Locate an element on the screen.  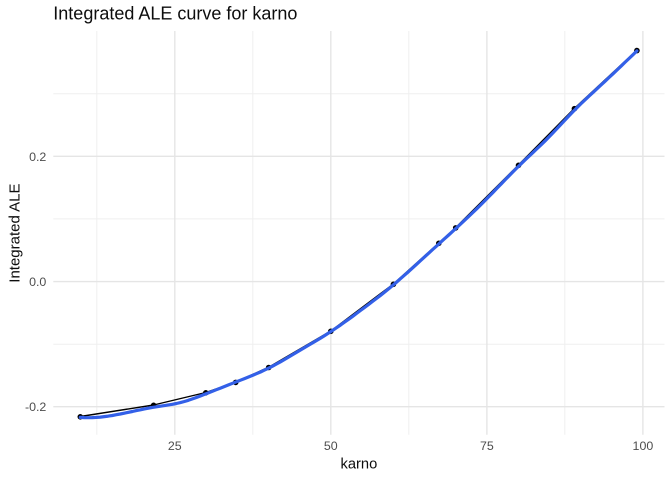
svg-text: 0.0 is located at coordinates (37, 282).